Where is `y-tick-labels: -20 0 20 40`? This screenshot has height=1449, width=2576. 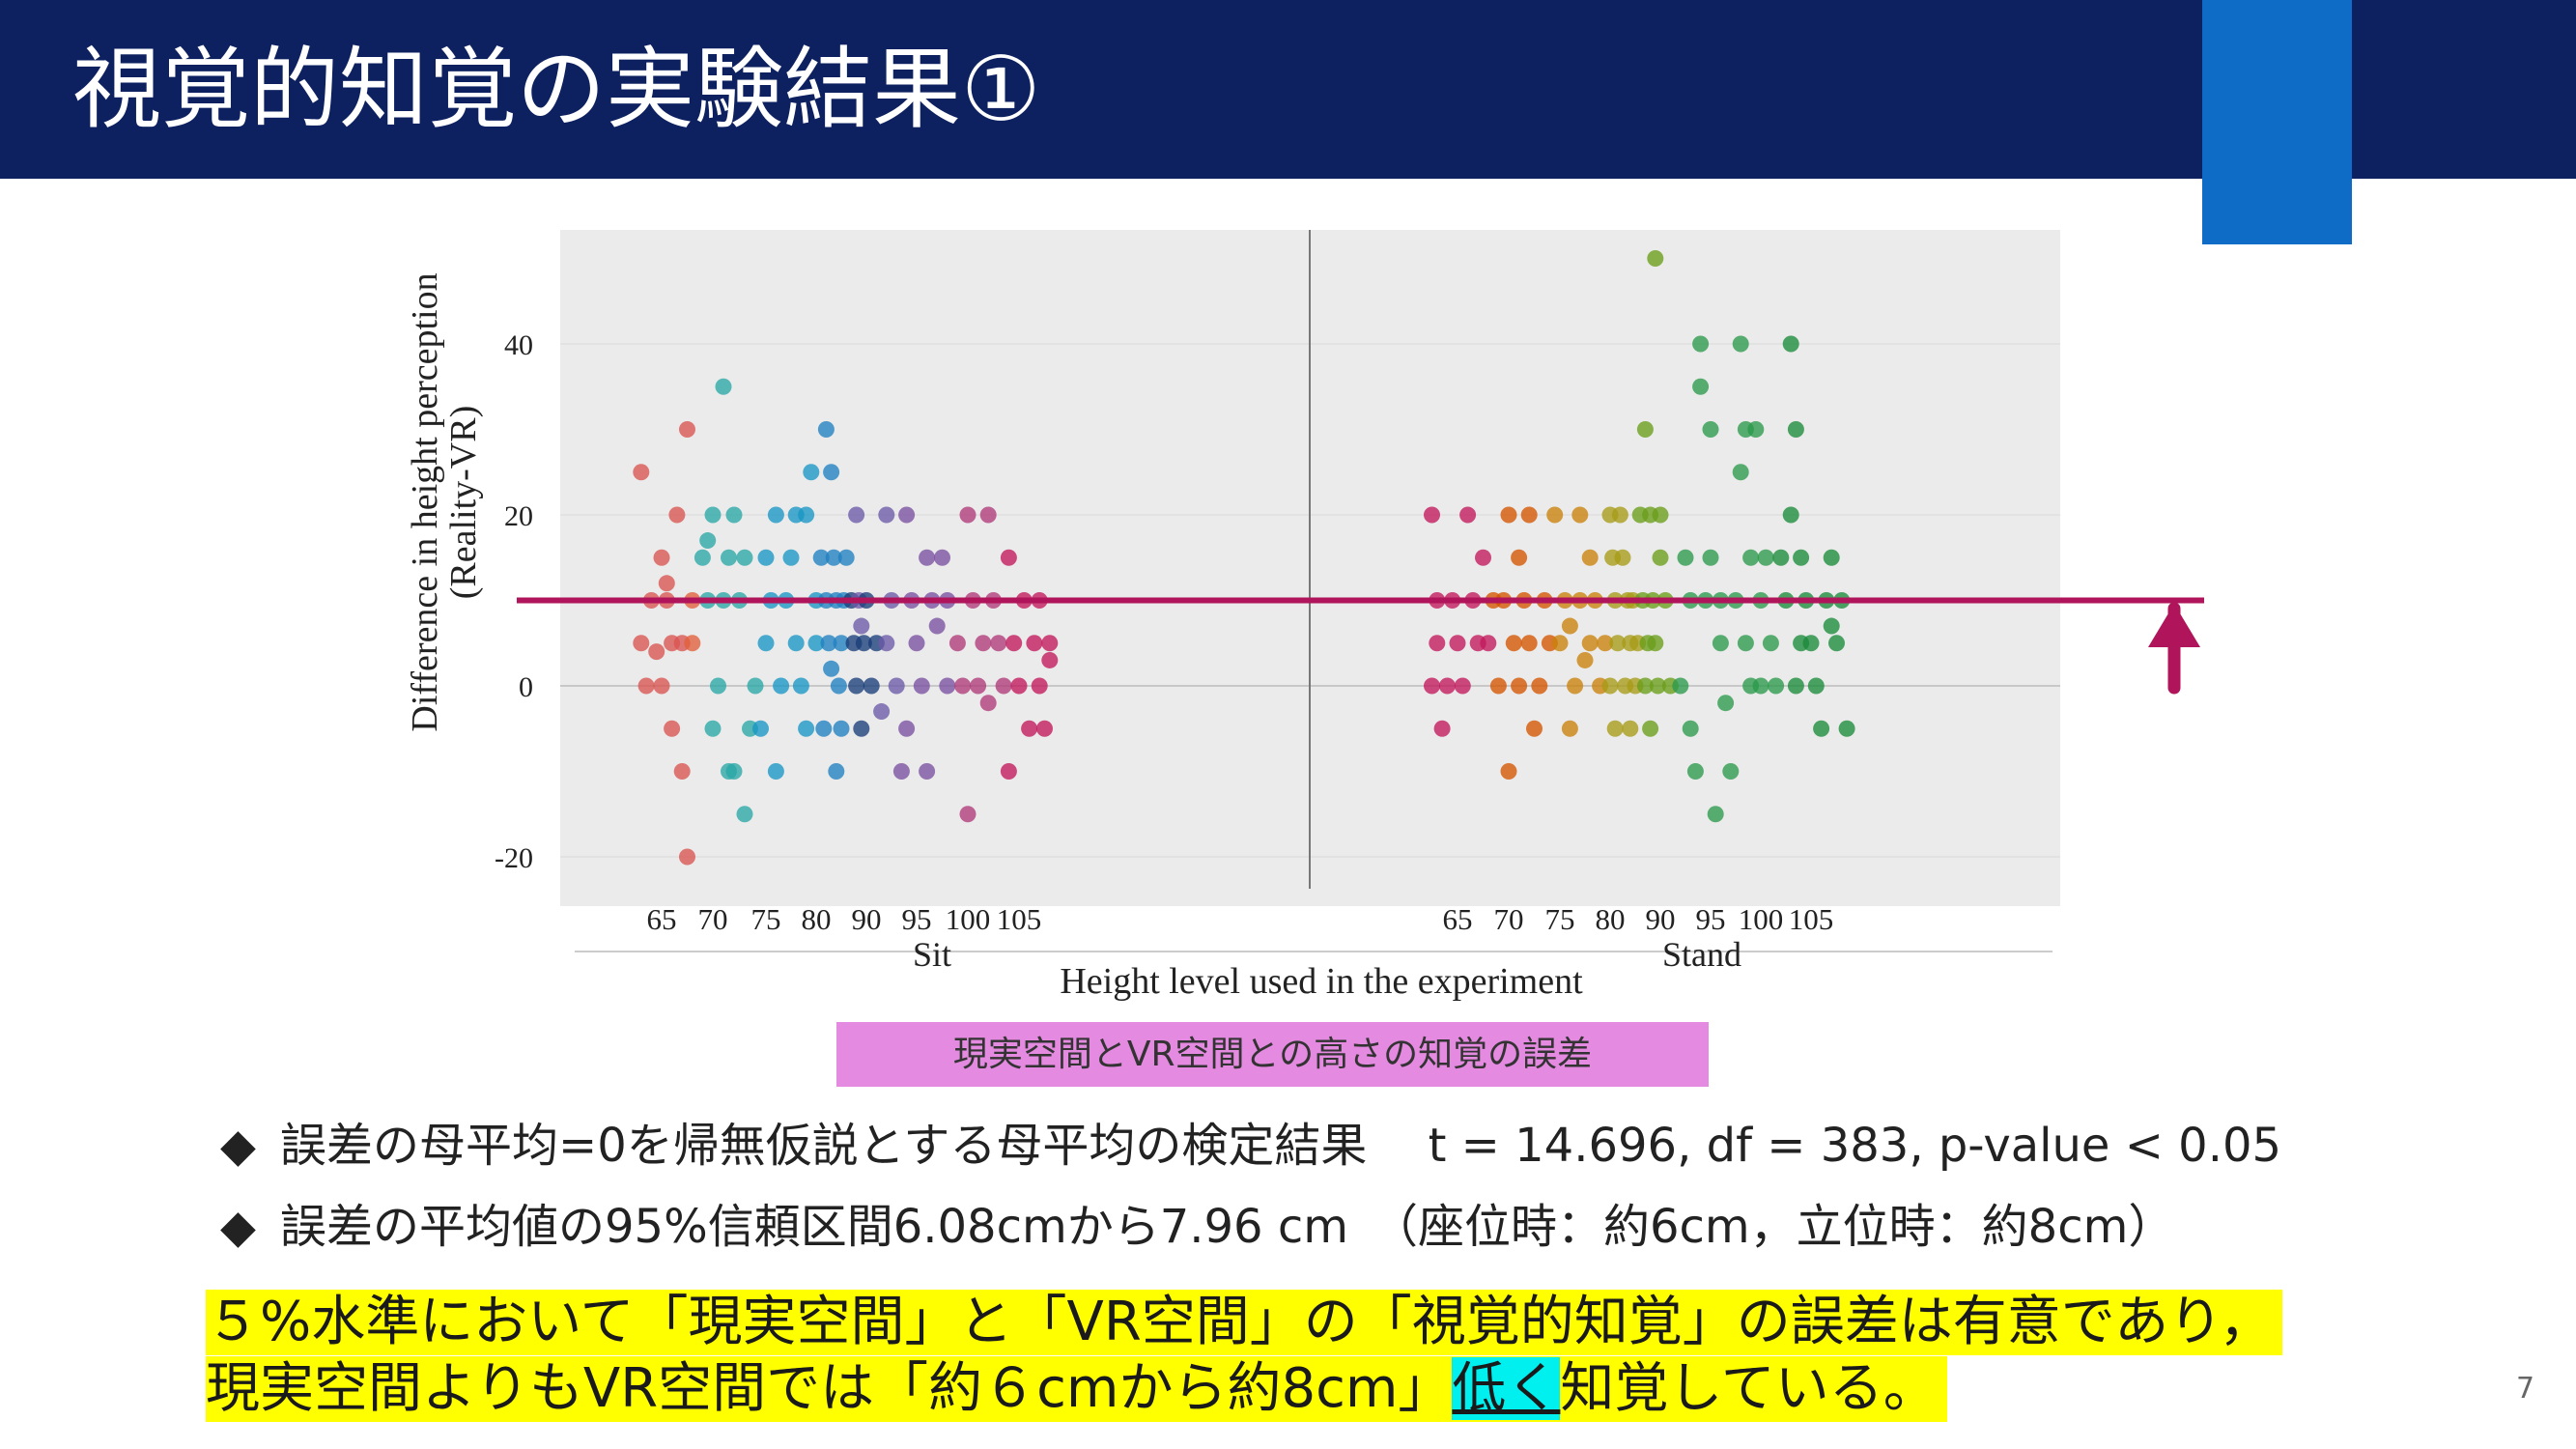
y-tick-labels: -20 0 20 40 is located at coordinates (514, 601).